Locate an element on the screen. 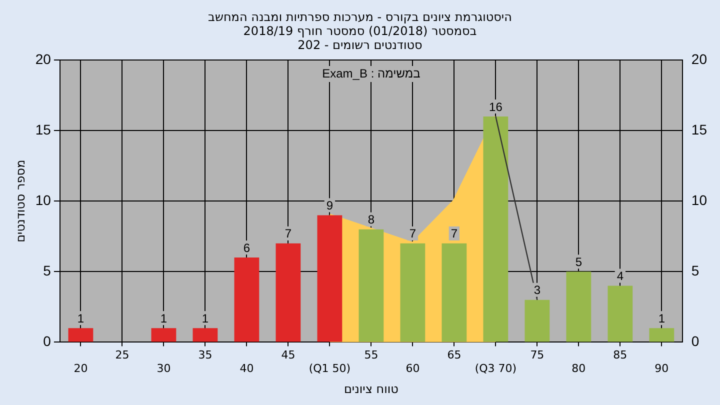 This screenshot has width=720, height=405. y-tick-label: 5 is located at coordinates (47, 270).